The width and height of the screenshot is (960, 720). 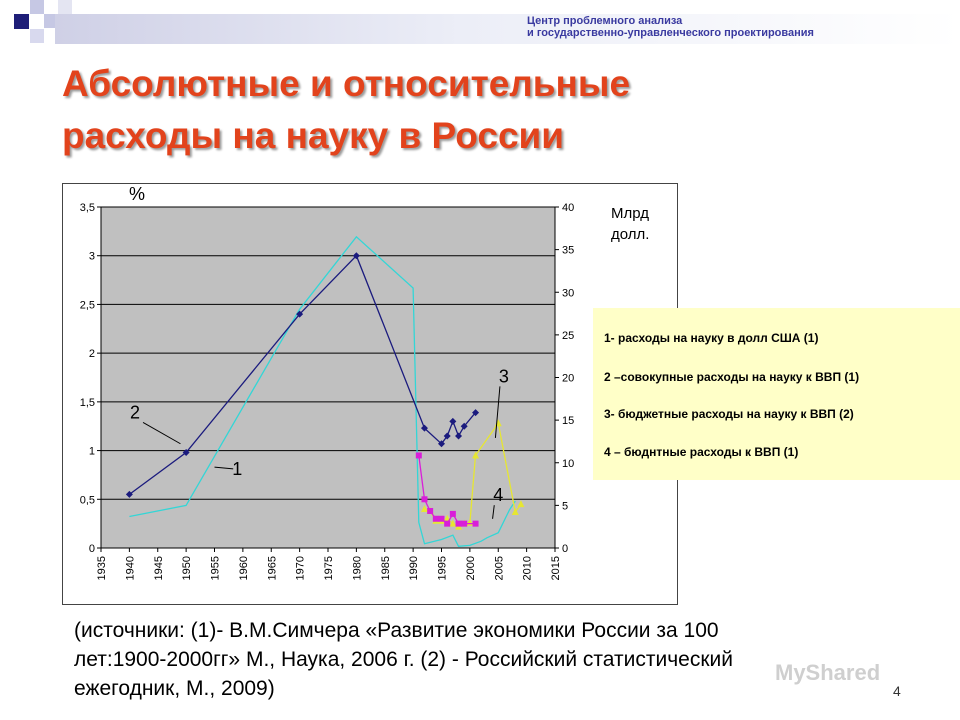 What do you see at coordinates (443, 568) in the screenshot?
I see `x-tick-label: 1995` at bounding box center [443, 568].